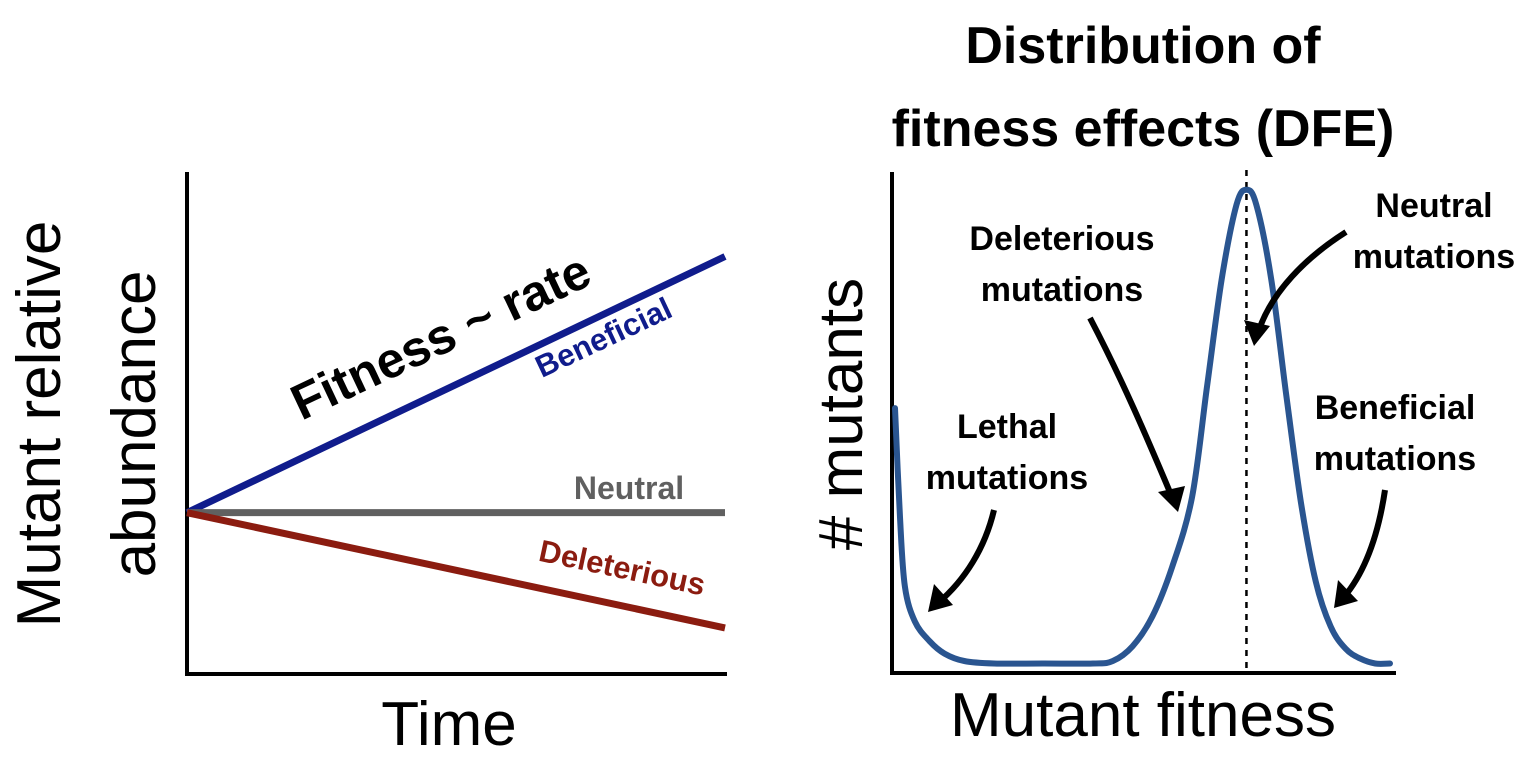 This screenshot has height=762, width=1536. What do you see at coordinates (1433, 206) in the screenshot?
I see `neutral-mutations-label-line1: Neutral` at bounding box center [1433, 206].